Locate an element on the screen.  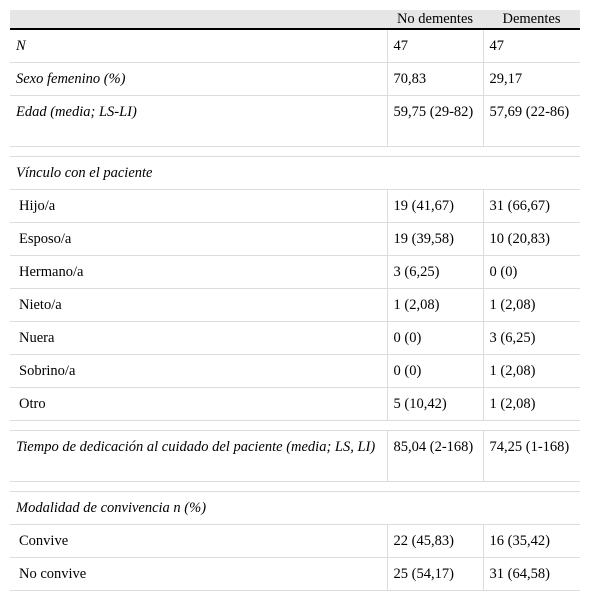
section-title: Vínculo con el paciente is located at coordinates (295, 173).